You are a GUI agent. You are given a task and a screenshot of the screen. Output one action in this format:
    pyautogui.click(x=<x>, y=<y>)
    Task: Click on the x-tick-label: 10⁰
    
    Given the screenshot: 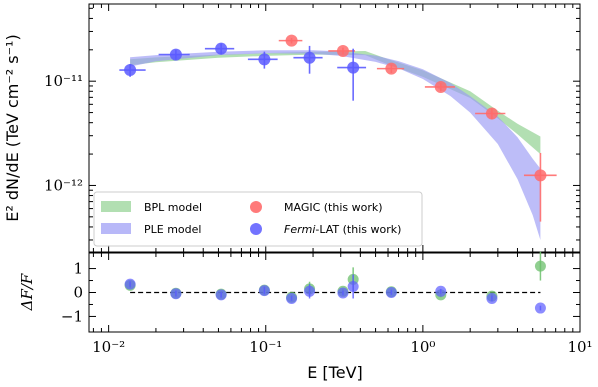 What is the action you would take?
    pyautogui.click(x=422, y=347)
    